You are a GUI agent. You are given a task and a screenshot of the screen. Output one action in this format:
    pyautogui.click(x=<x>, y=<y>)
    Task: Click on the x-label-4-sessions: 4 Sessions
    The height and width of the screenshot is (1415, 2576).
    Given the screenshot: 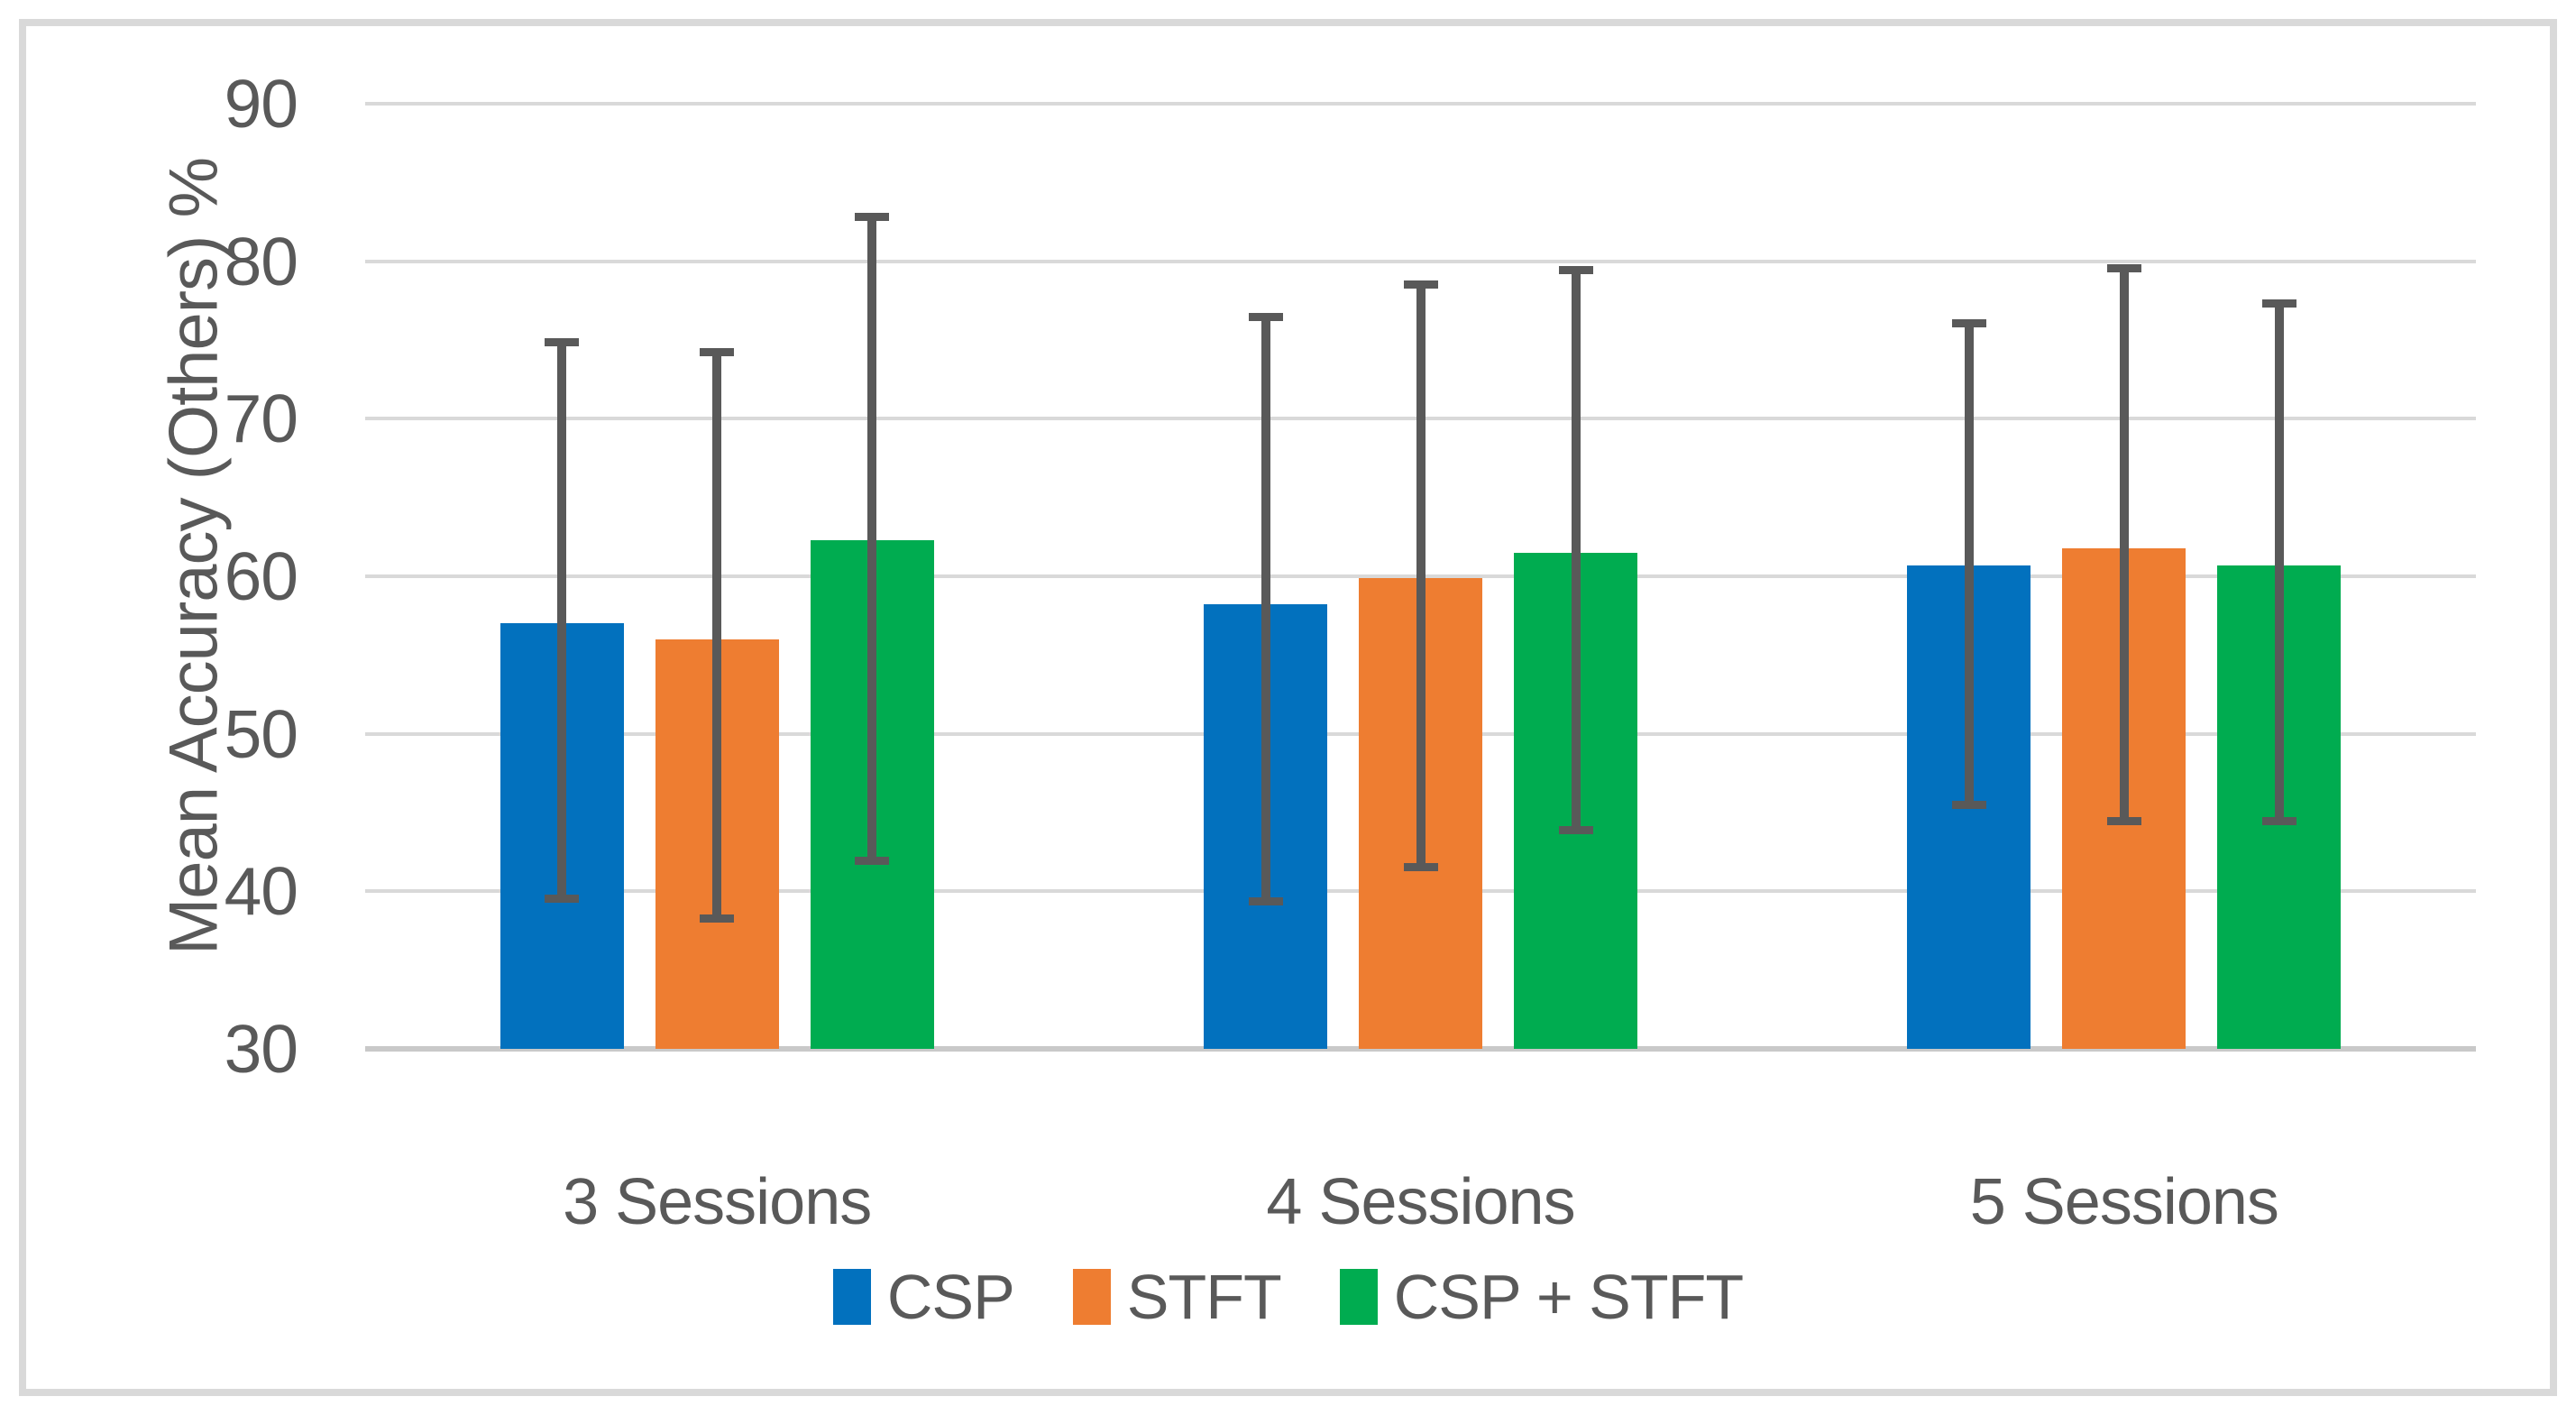 What is the action you would take?
    pyautogui.click(x=1420, y=1202)
    